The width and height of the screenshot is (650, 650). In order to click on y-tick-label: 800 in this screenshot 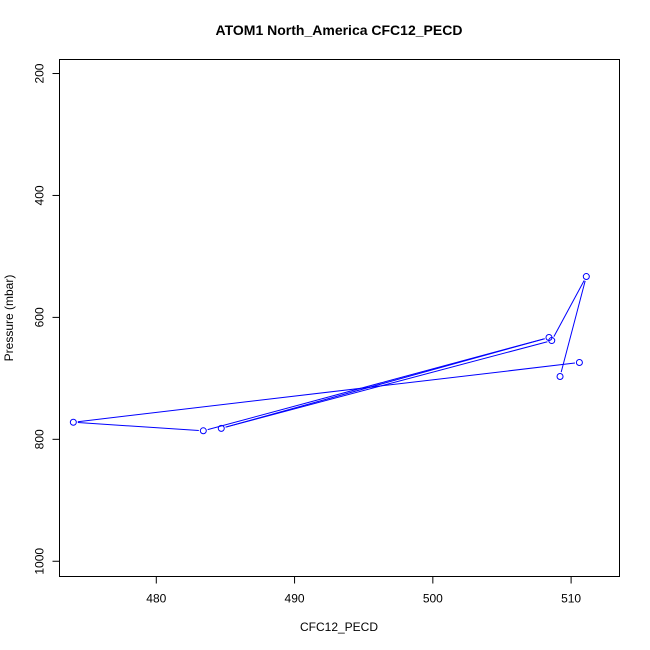, I will do `click(40, 439)`.